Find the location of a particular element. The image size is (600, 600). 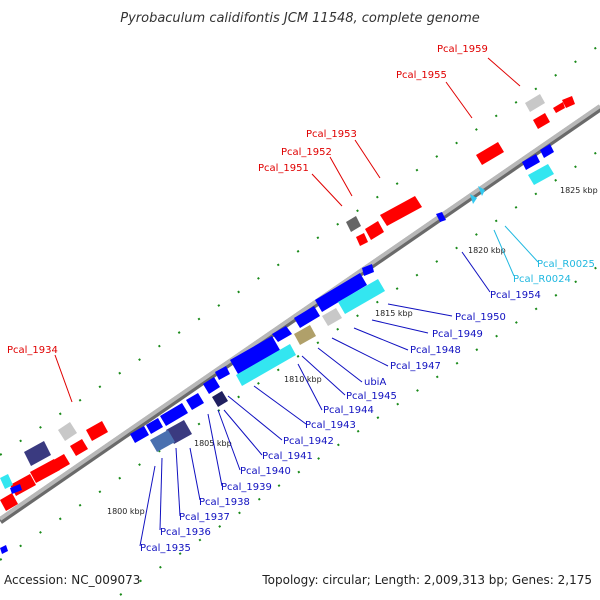

label-pcal-1943: Pcal_1943 is located at coordinates (330, 425).